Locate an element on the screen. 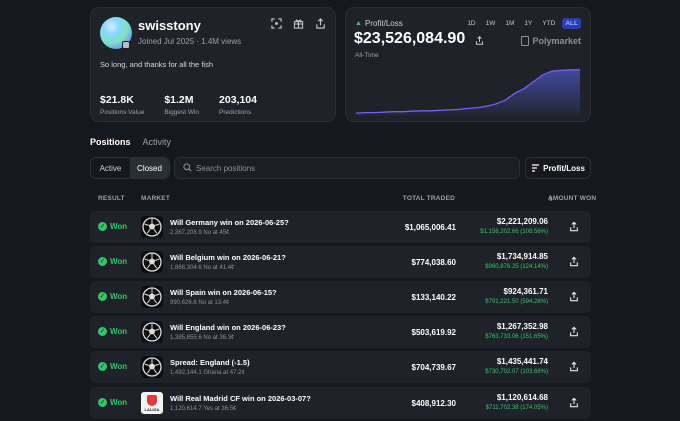 This screenshot has width=680, height=421. gift-icon is located at coordinates (298, 23).